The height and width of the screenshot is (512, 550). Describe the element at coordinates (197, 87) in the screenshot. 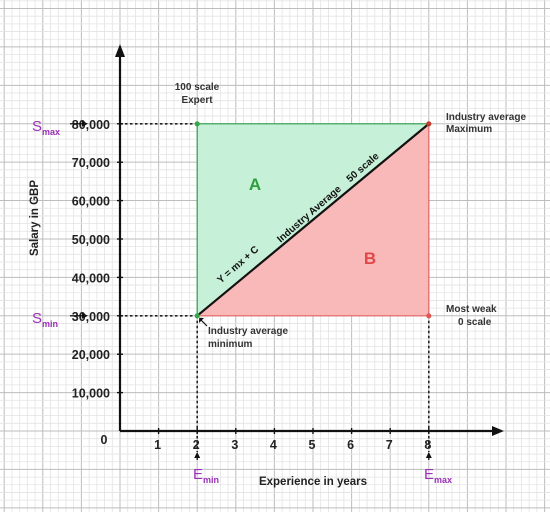

I see `expert-label-line1: 100 scale` at that location.